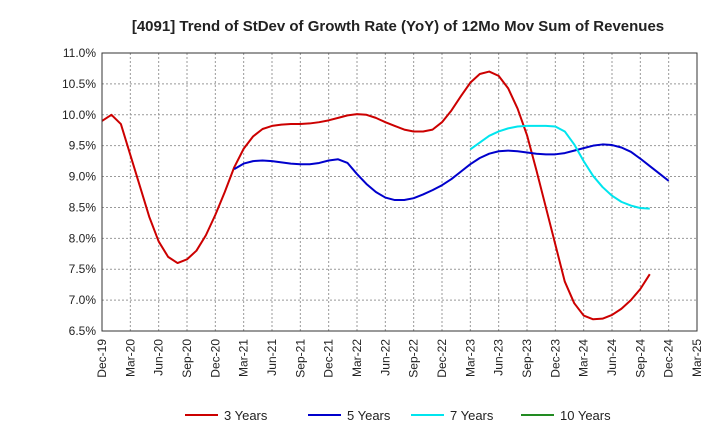  What do you see at coordinates (83, 238) in the screenshot?
I see `y-tick-label: 8.0%` at bounding box center [83, 238].